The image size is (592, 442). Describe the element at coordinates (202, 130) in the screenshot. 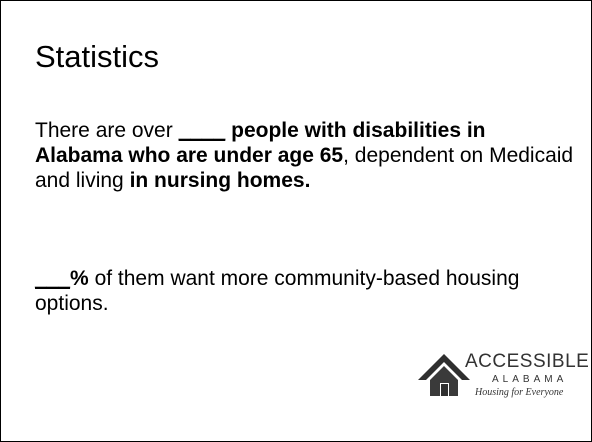

I see `fill-in-blank: ____` at that location.